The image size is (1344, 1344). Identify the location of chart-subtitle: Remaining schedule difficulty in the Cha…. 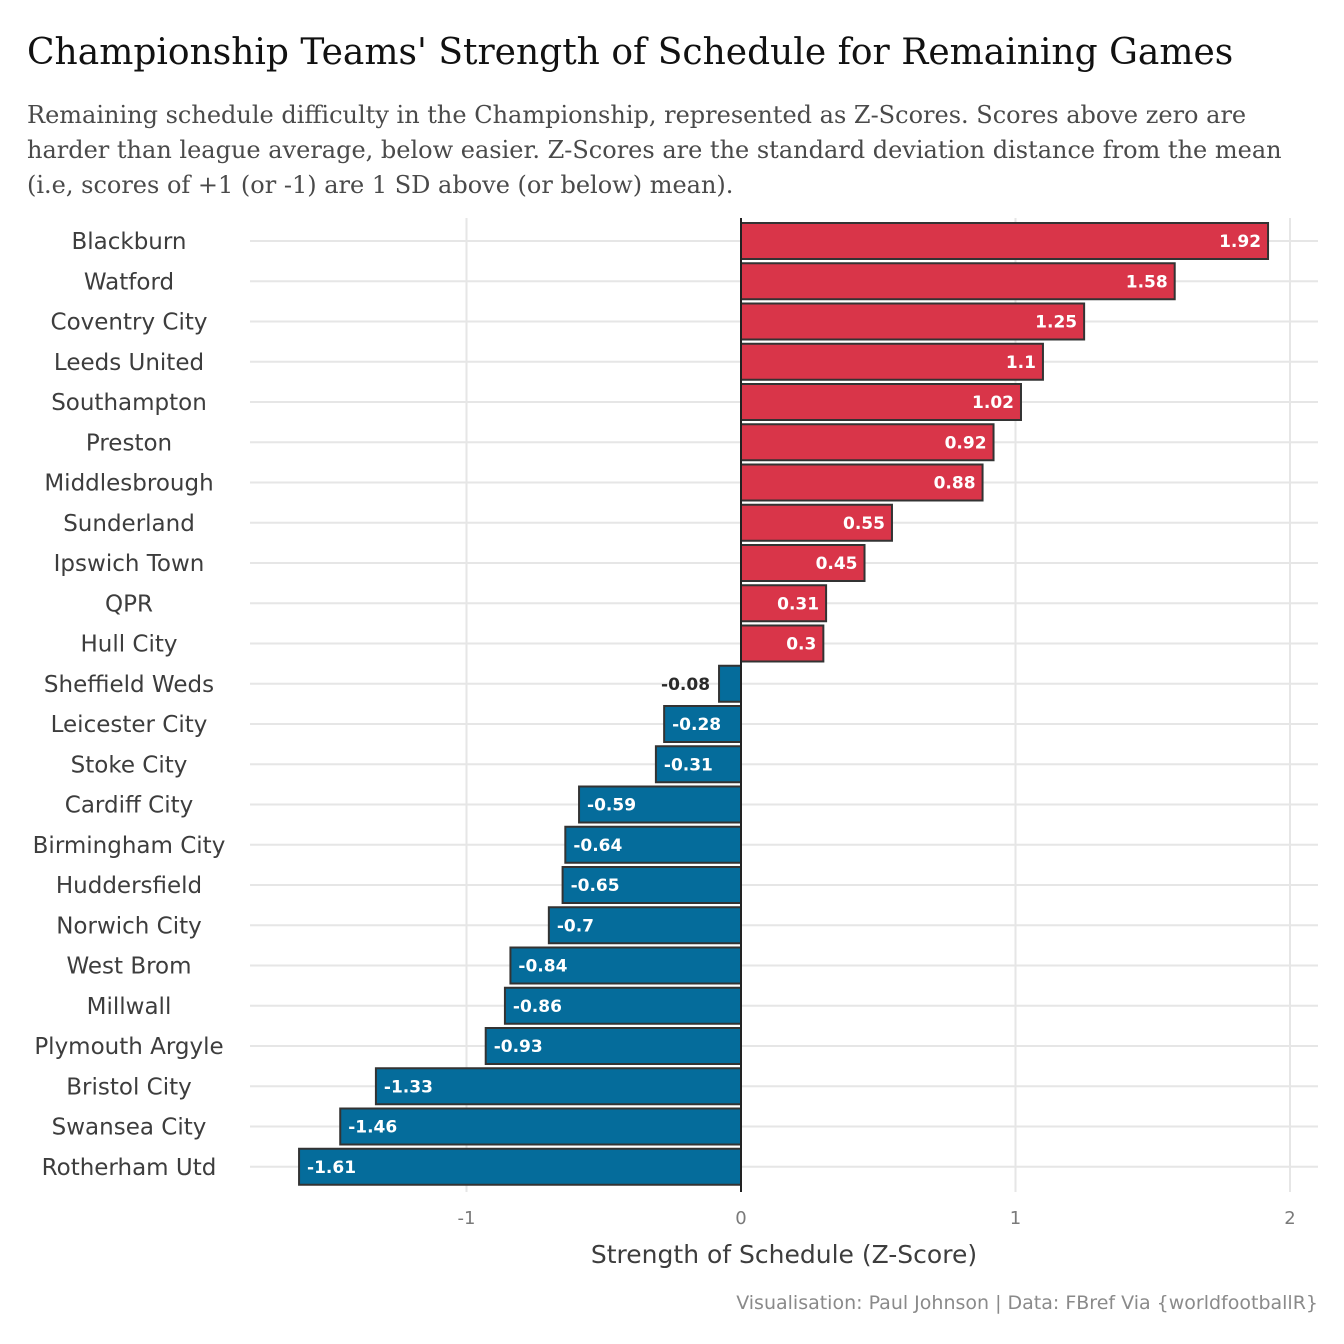
(654, 150).